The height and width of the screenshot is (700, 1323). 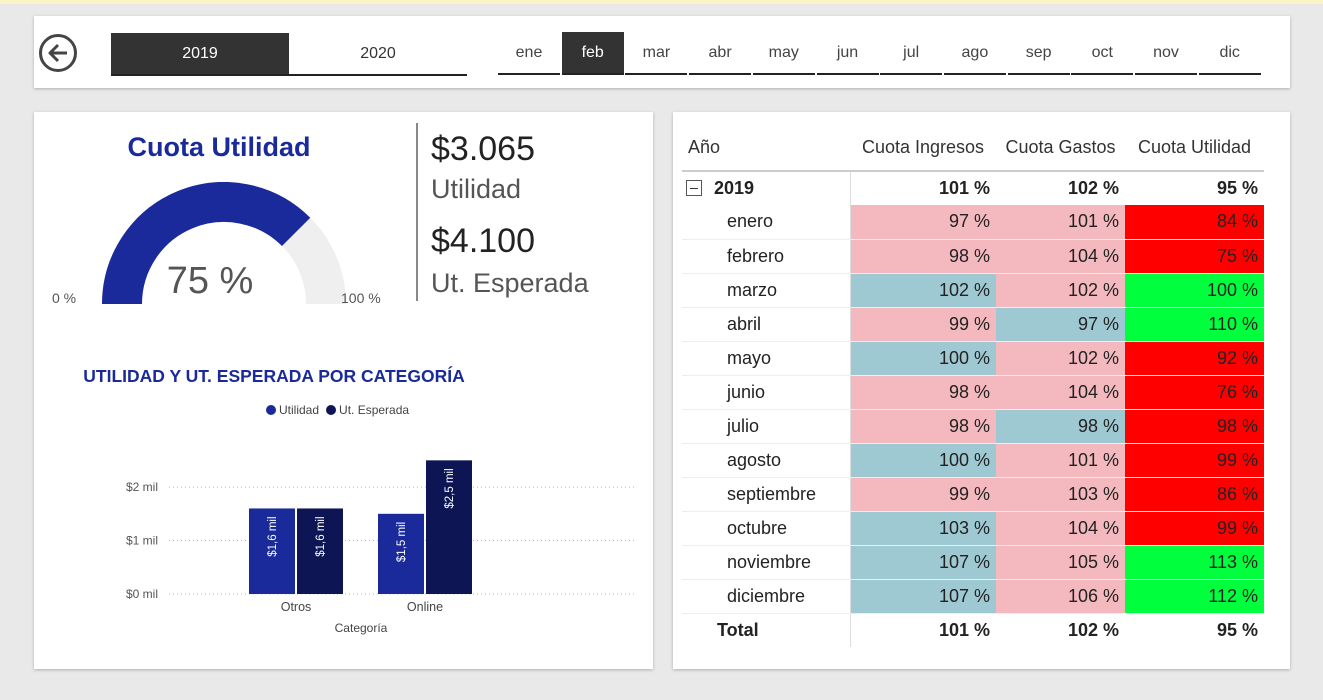 I want to click on table-row: mayo 100 % 102 % 92 %, so click(x=973, y=358).